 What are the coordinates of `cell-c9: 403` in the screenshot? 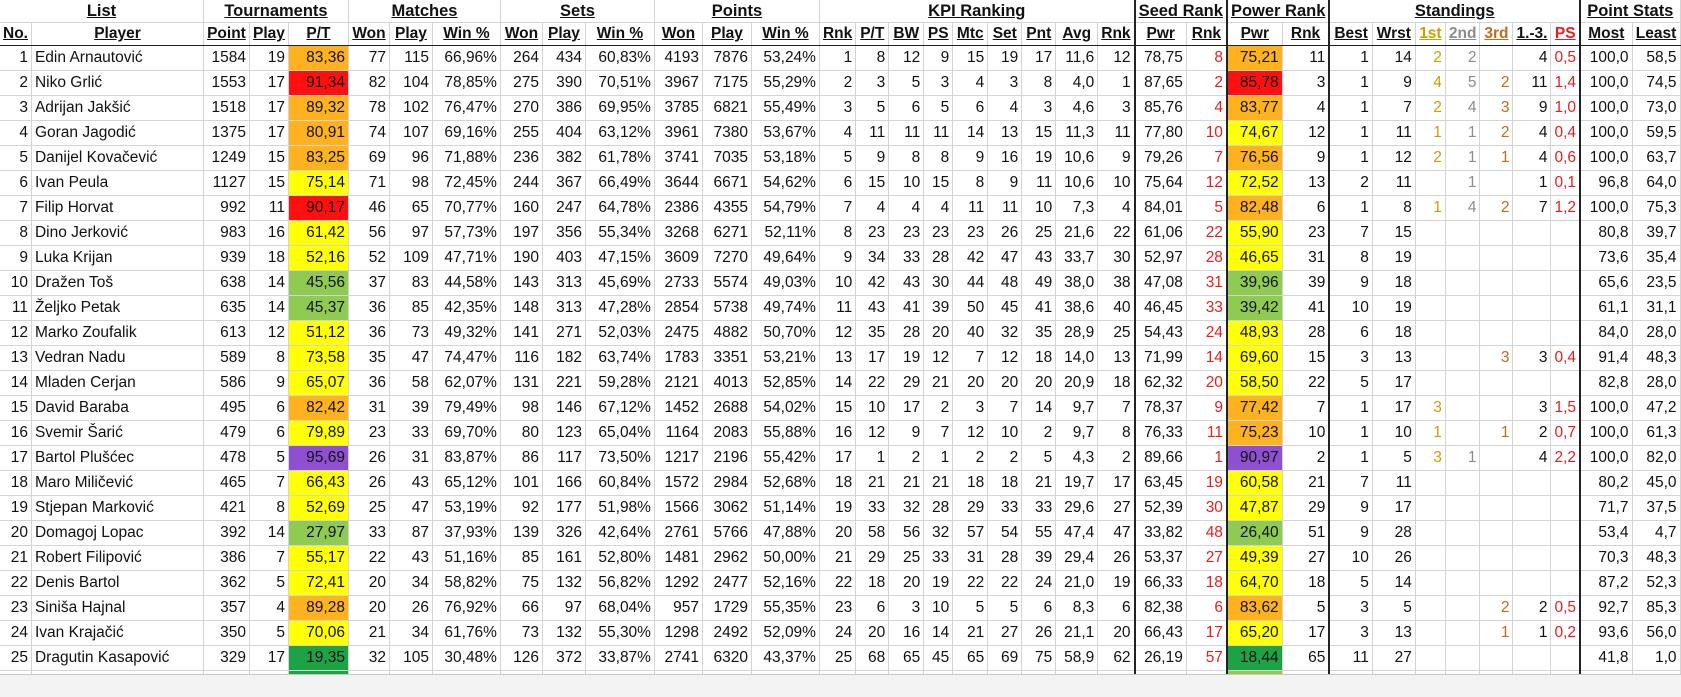 It's located at (564, 258).